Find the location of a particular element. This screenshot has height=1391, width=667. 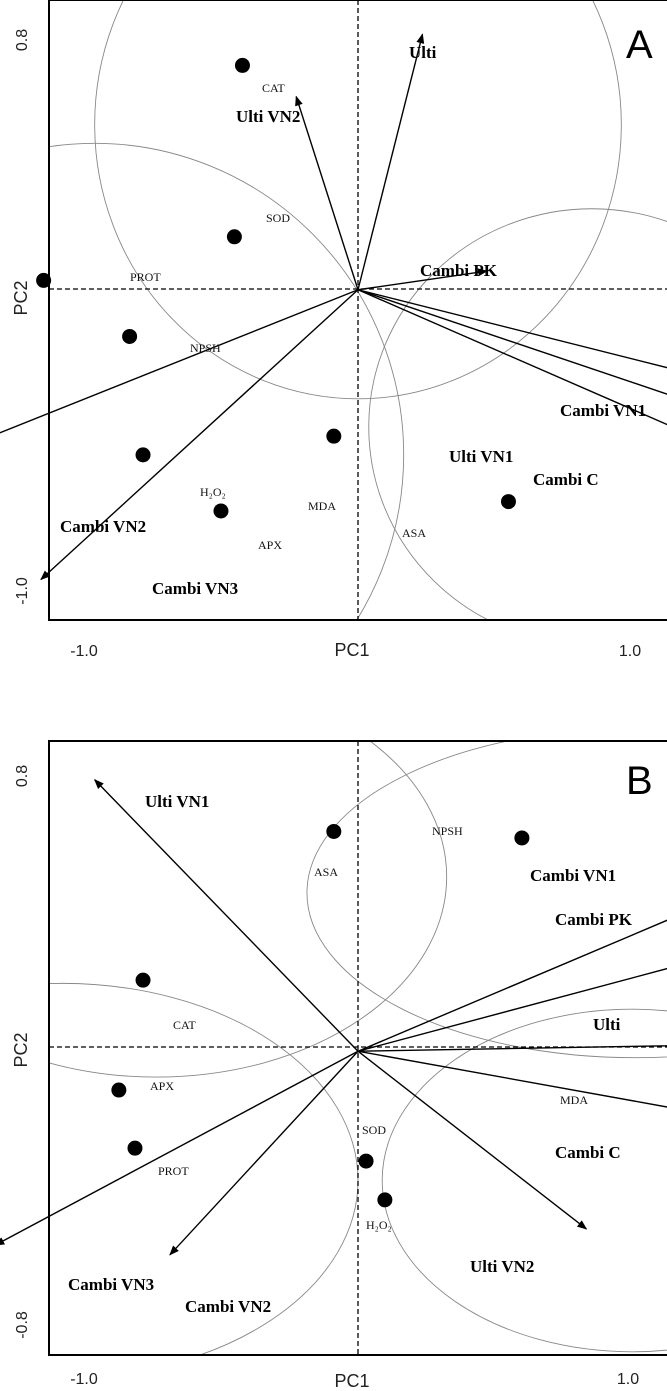

panel-a-y-title: PC2 is located at coordinates (21, 297).